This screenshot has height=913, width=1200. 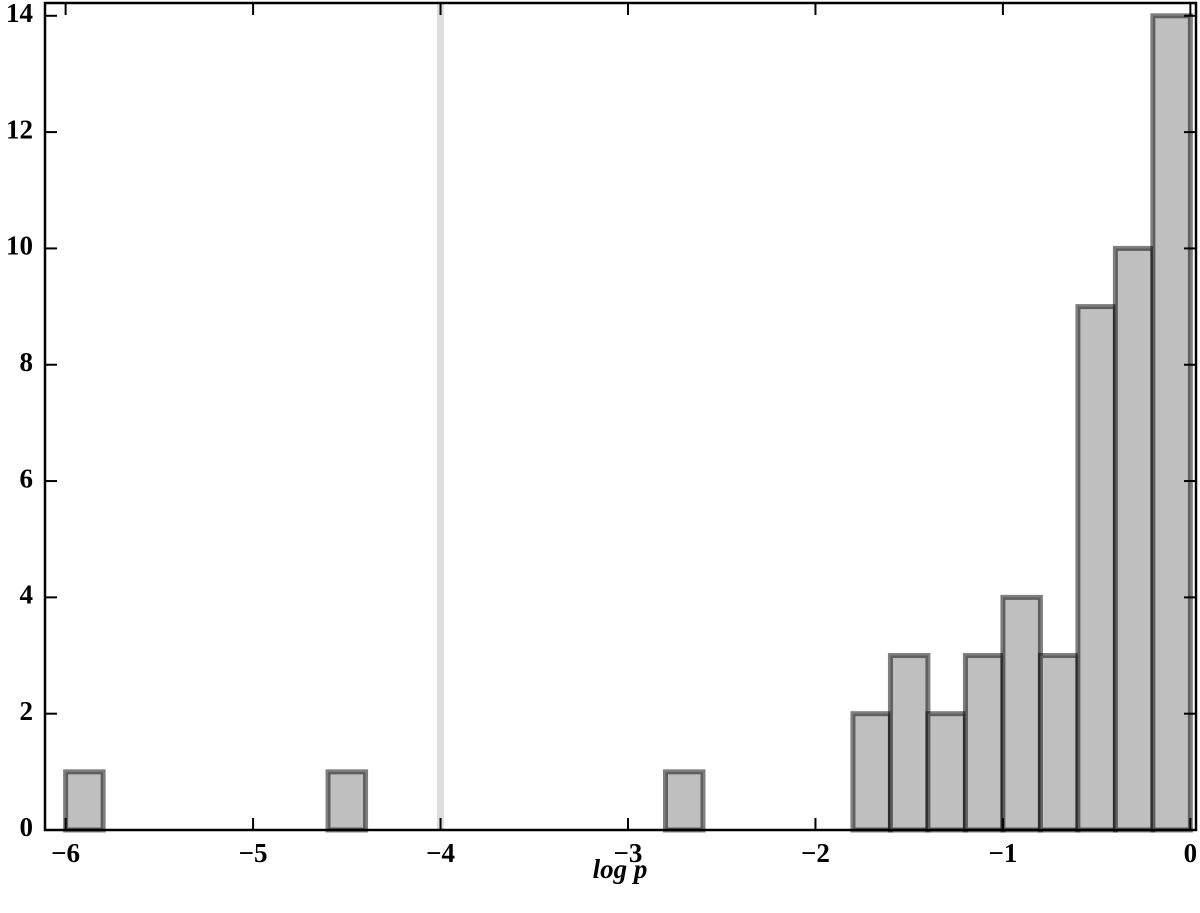 What do you see at coordinates (440, 853) in the screenshot?
I see `x-tick-label: −4` at bounding box center [440, 853].